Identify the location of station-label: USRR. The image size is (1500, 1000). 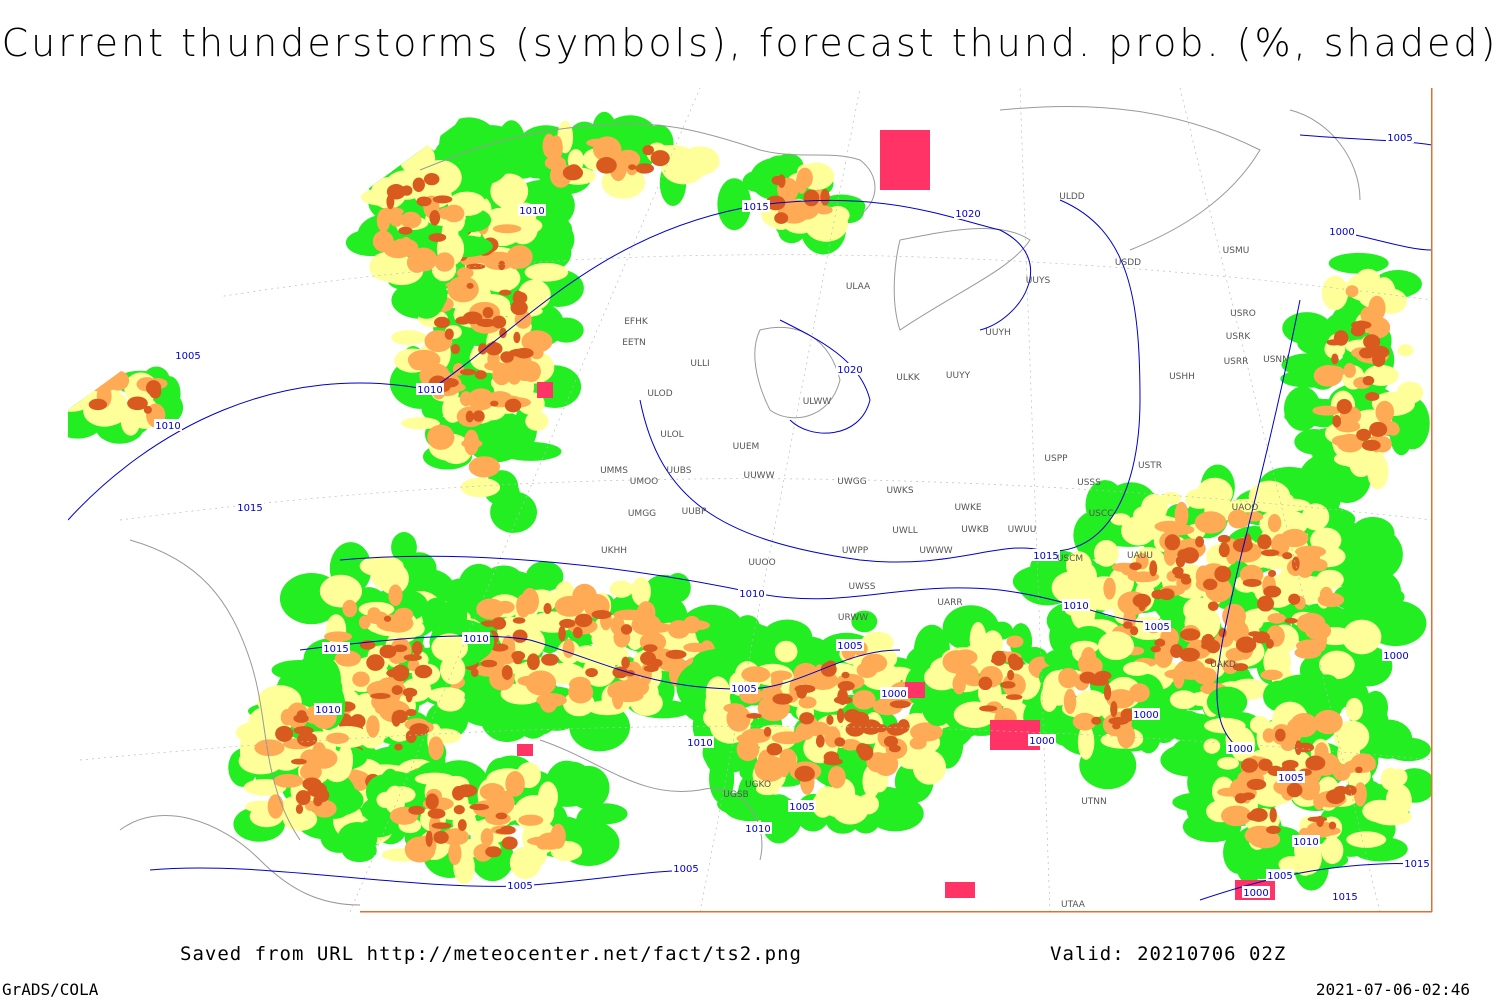
(1236, 362).